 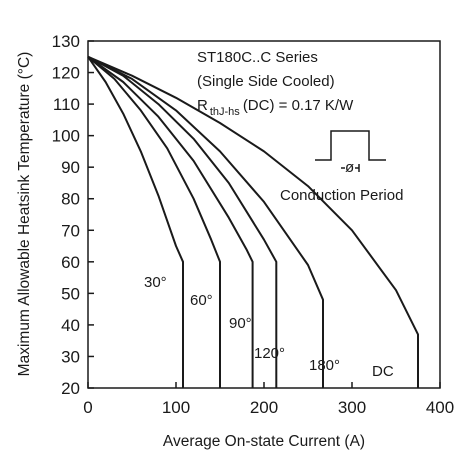 What do you see at coordinates (70, 325) in the screenshot?
I see `y-tick-label: 40` at bounding box center [70, 325].